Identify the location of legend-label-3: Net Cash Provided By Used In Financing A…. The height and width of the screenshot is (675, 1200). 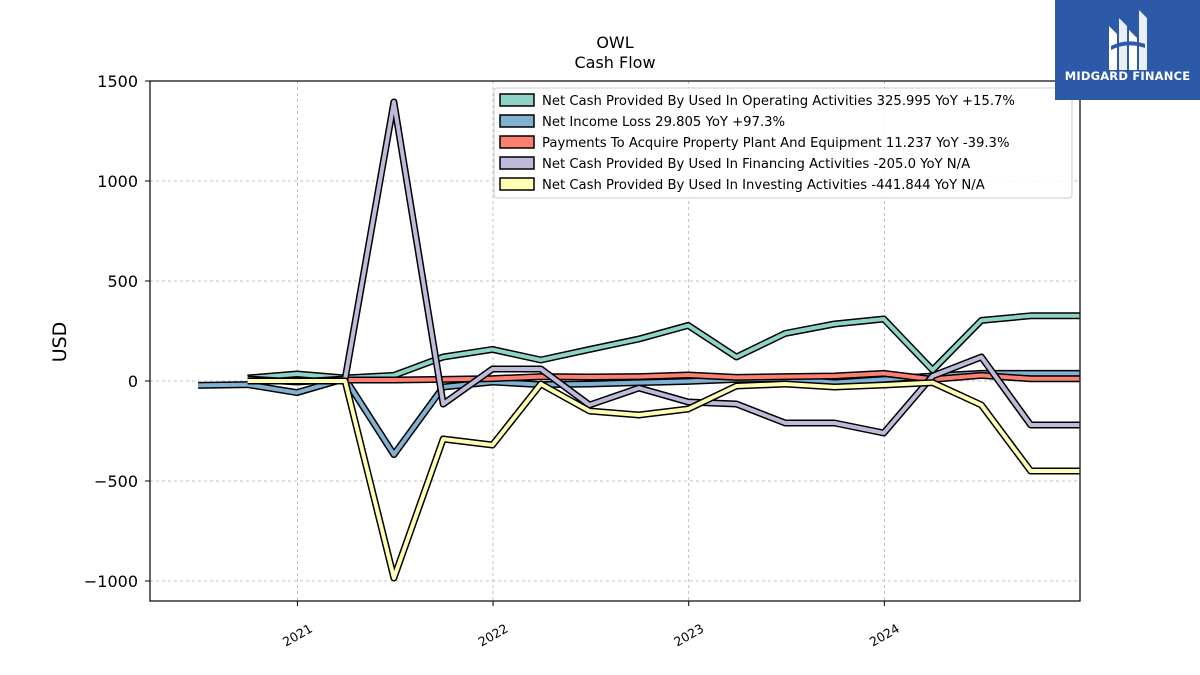
(756, 164).